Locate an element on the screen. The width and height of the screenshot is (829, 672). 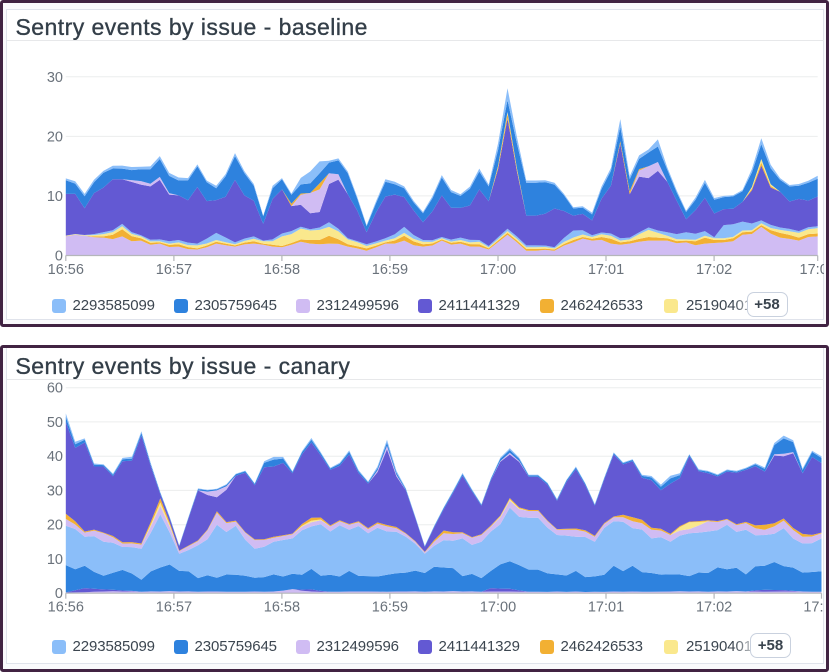
svg-text: 50 is located at coordinates (54, 423).